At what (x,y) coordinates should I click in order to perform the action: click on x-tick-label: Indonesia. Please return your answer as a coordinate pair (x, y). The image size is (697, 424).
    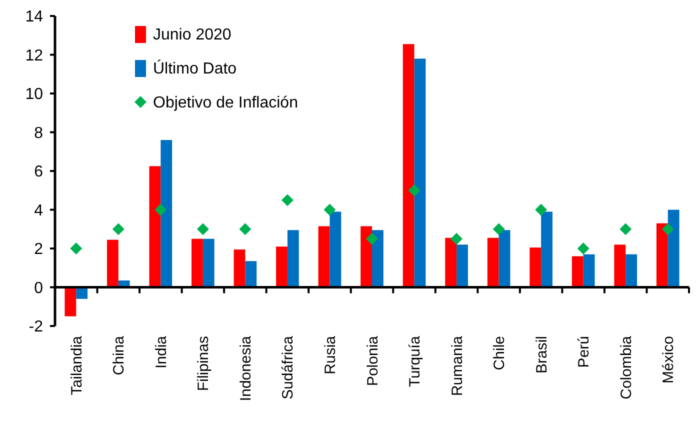
    Looking at the image, I should click on (245, 368).